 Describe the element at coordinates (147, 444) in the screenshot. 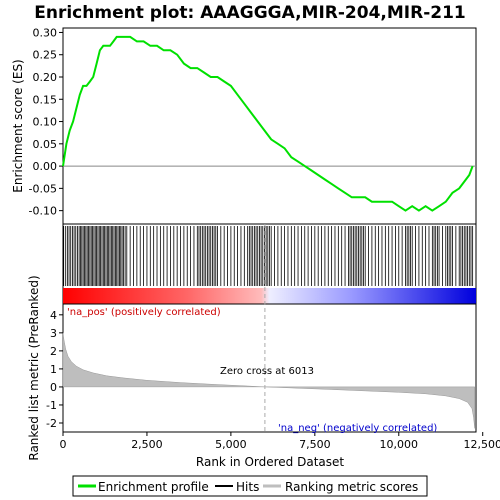

I see `x-tick-label: 2,500` at that location.